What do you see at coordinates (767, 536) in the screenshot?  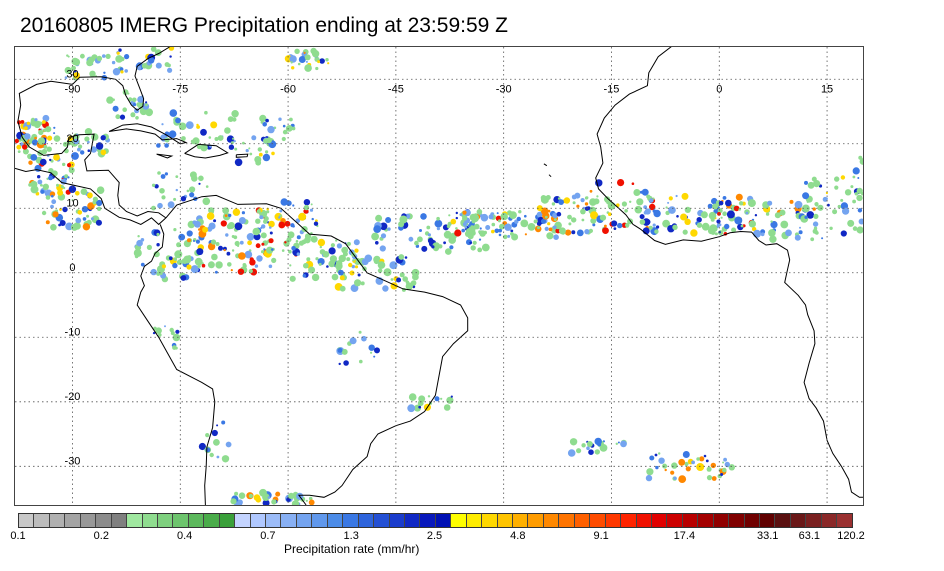 I see `colorbar-tick-label: 33.1` at bounding box center [767, 536].